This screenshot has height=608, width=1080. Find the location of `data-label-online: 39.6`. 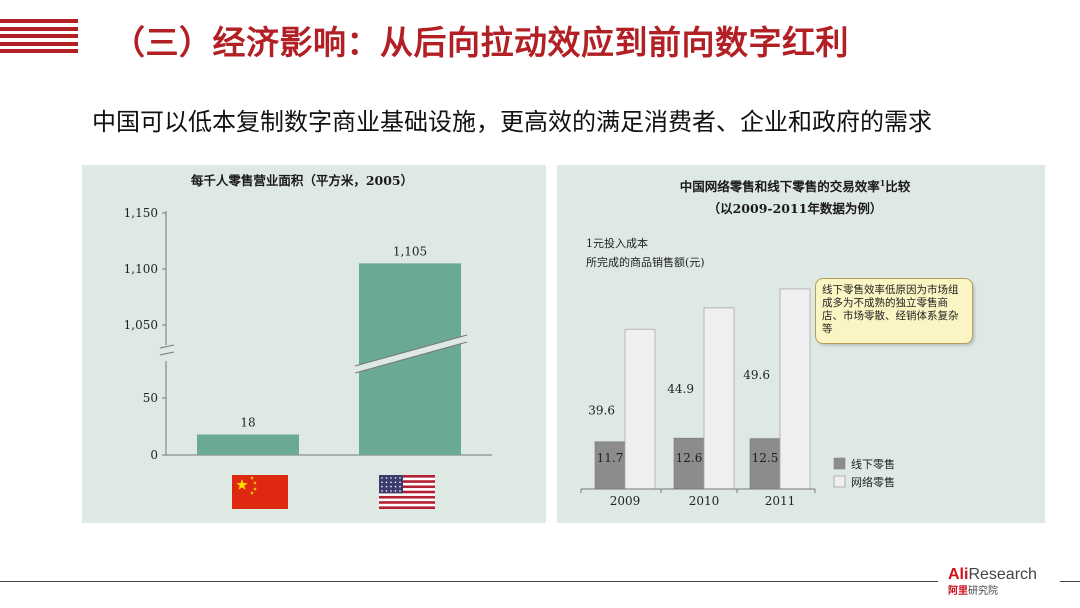

data-label-online: 39.6 is located at coordinates (601, 410).